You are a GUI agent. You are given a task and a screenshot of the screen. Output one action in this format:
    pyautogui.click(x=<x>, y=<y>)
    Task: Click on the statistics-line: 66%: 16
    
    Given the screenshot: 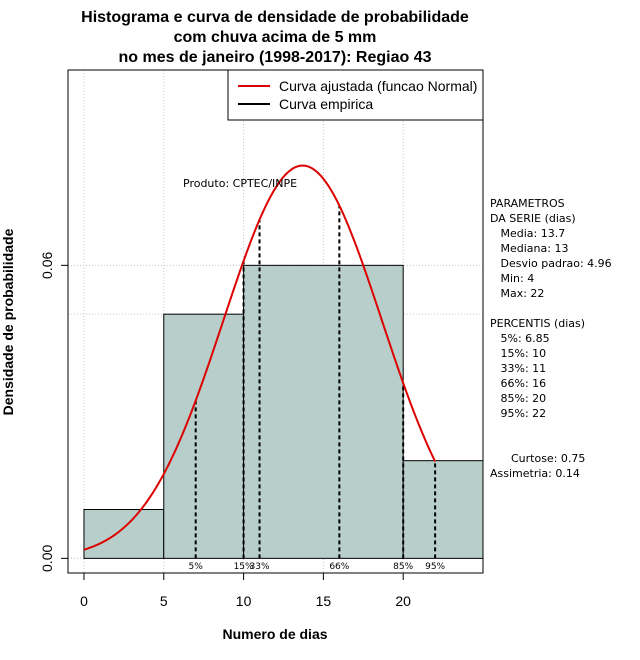 What is the action you would take?
    pyautogui.click(x=518, y=383)
    